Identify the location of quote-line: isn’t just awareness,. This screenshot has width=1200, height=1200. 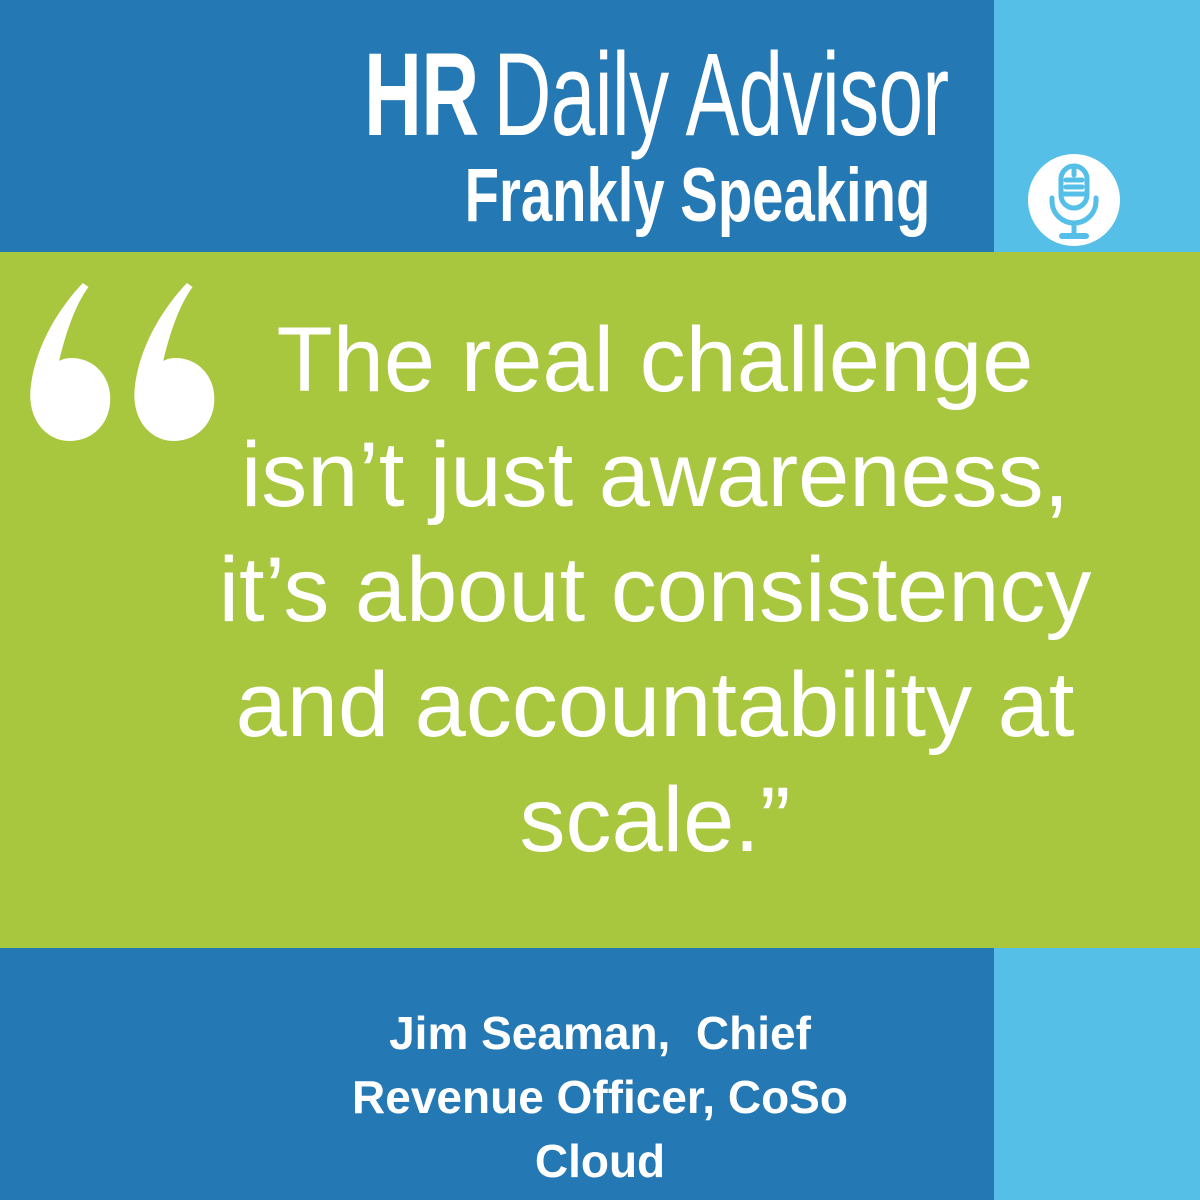
(655, 475).